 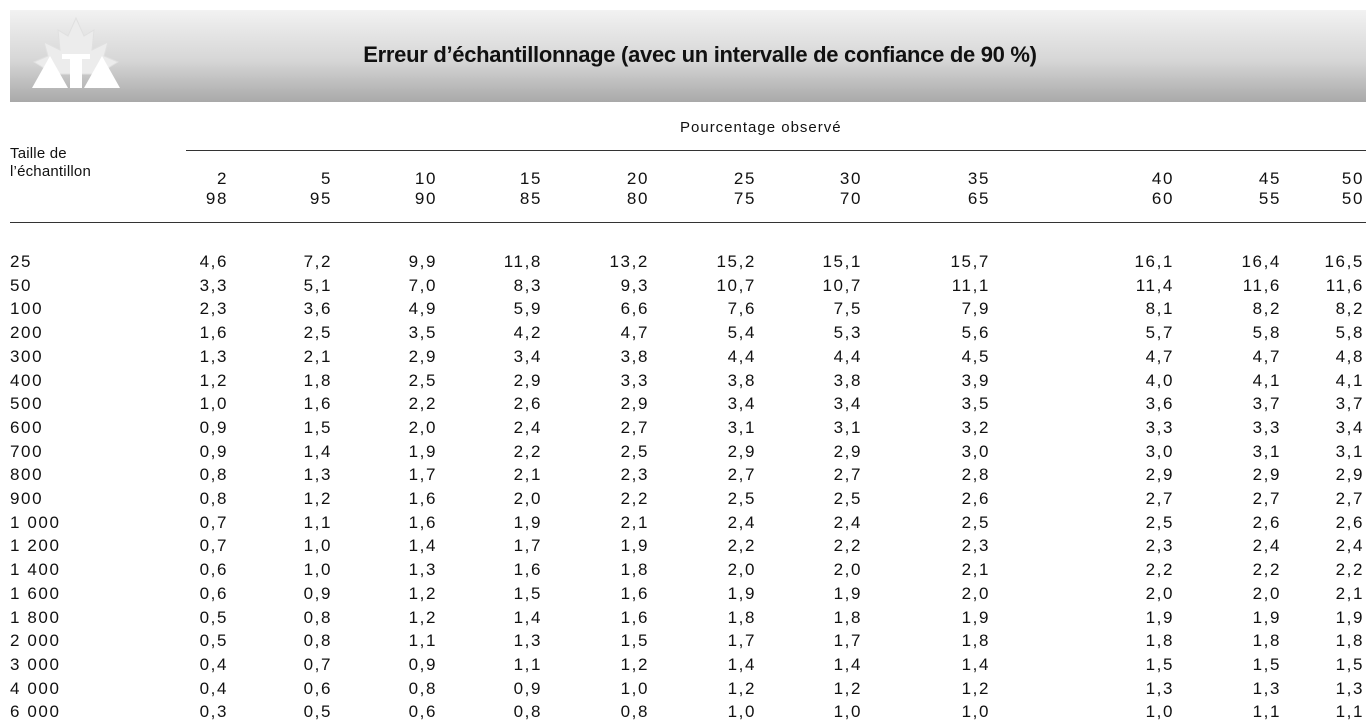 I want to click on row-label: 800, so click(x=27, y=475).